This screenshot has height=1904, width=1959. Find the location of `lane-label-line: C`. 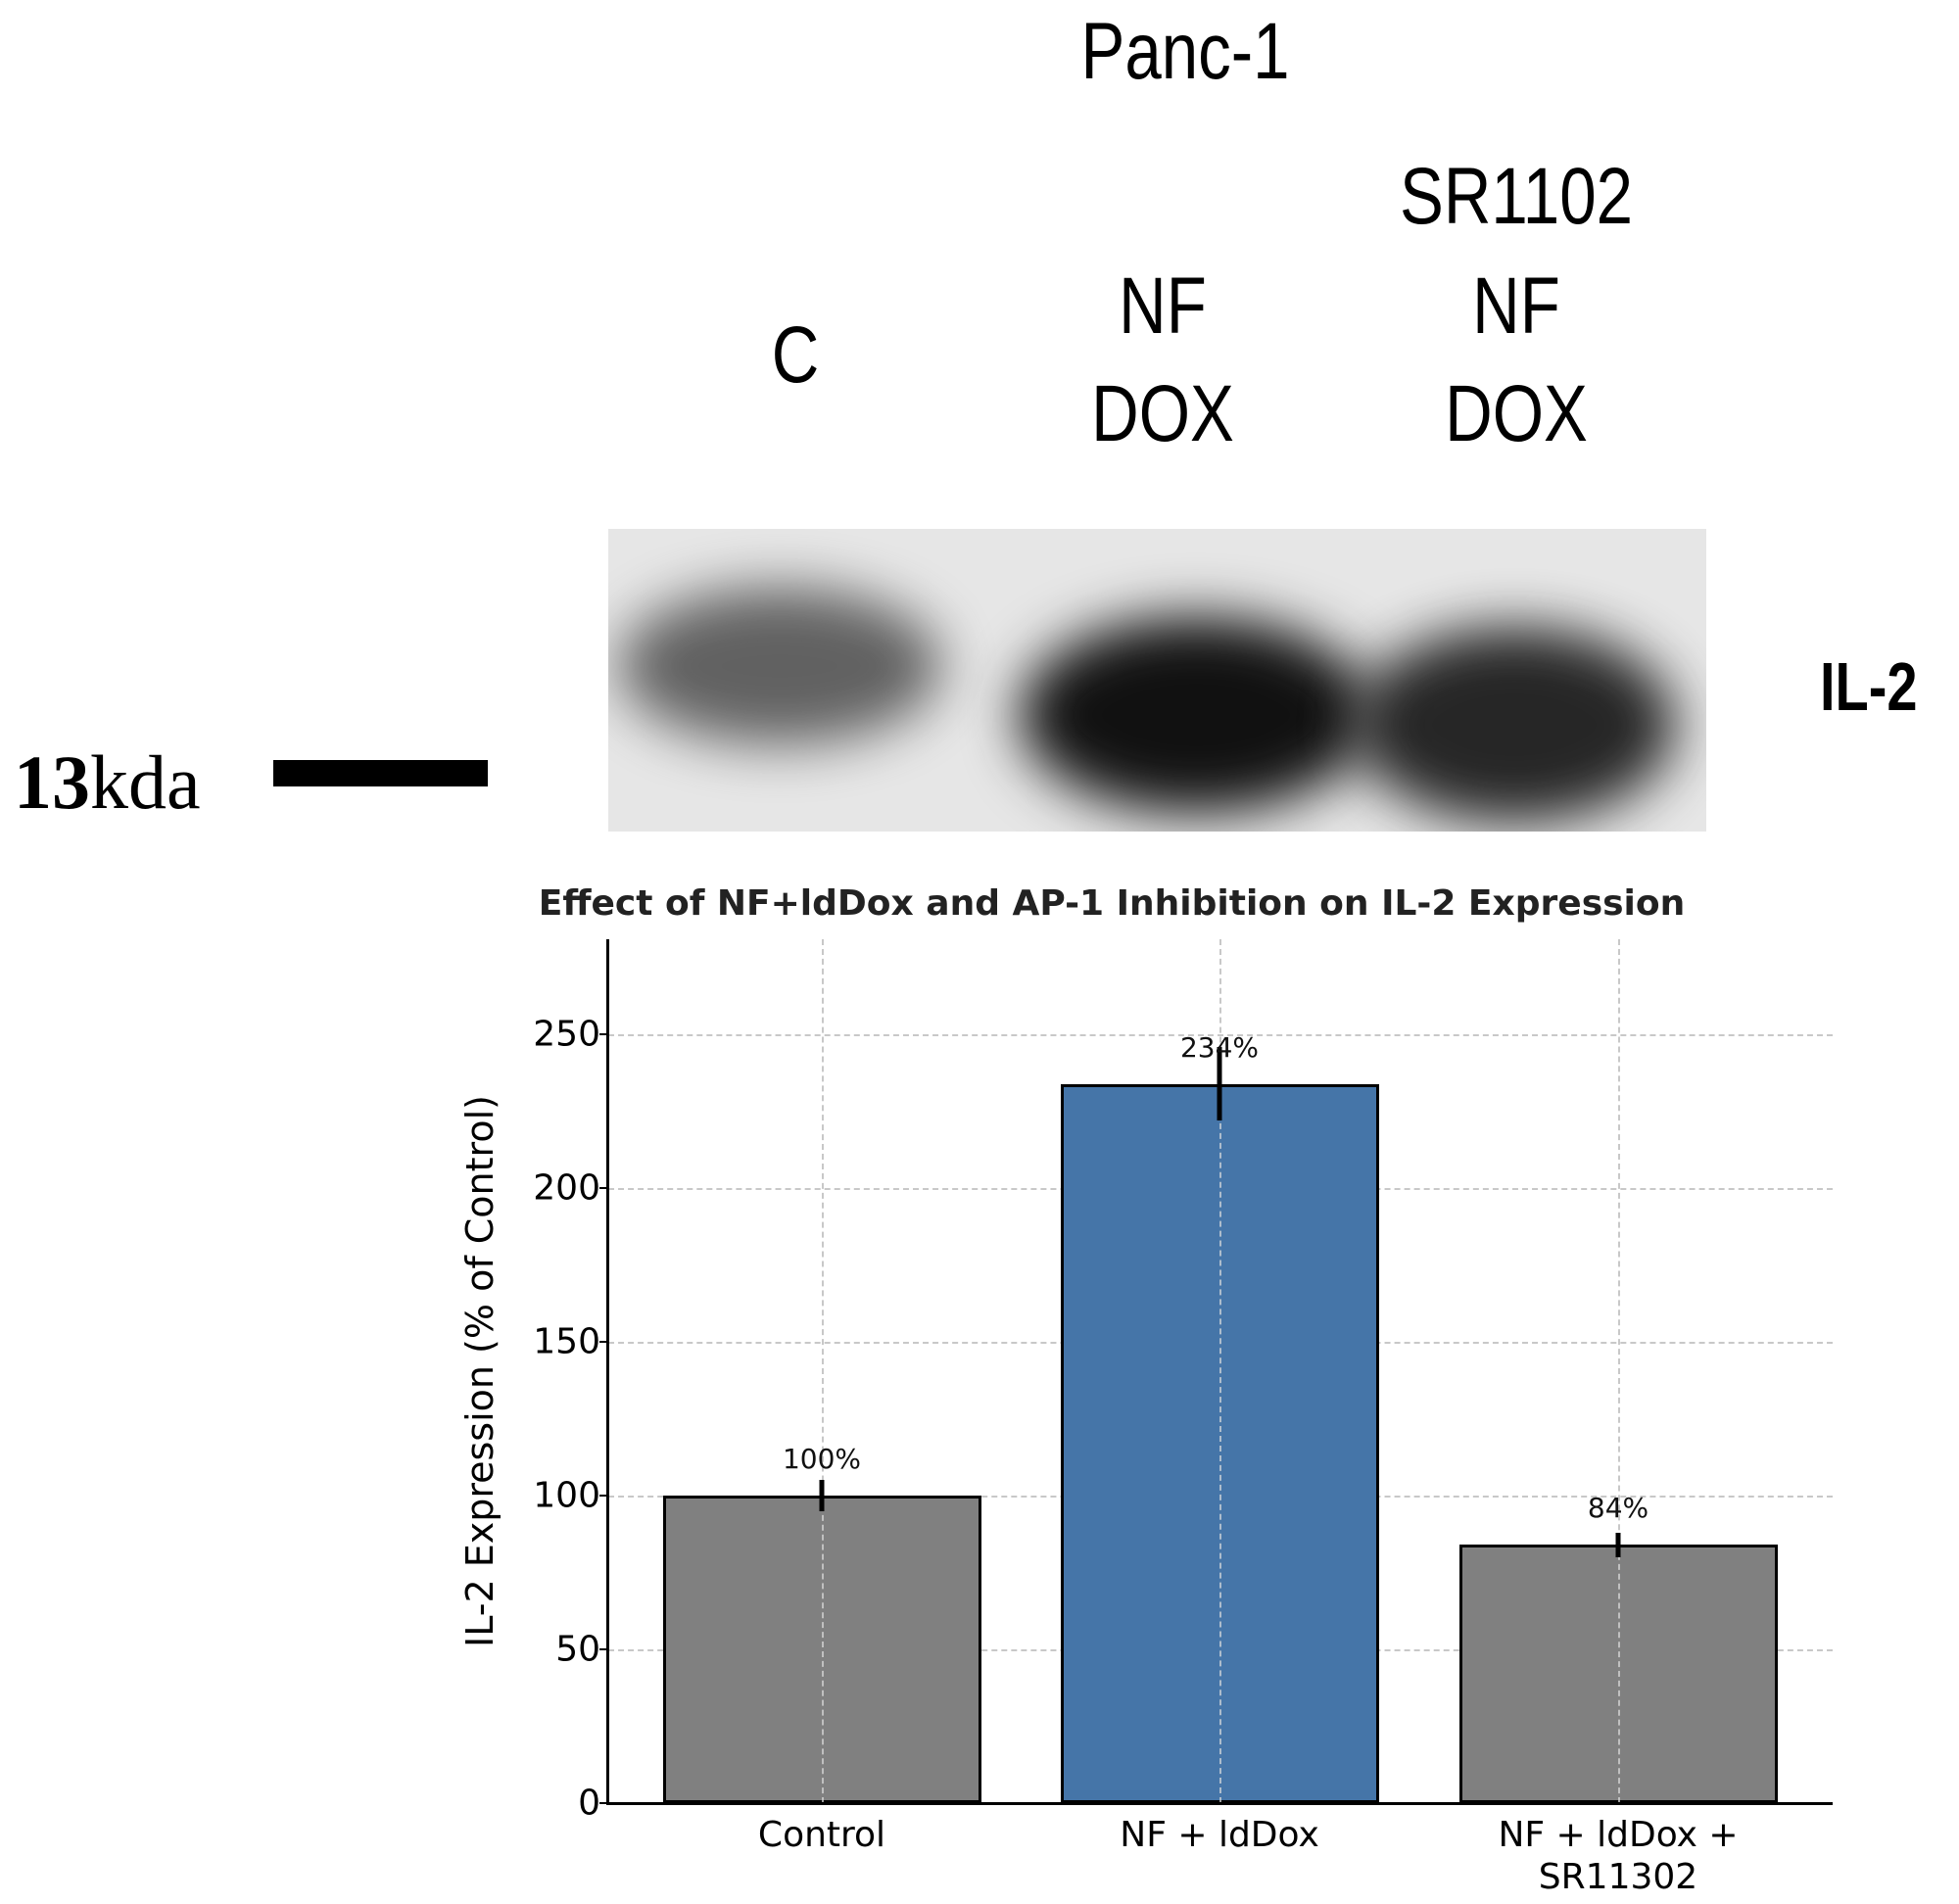

lane-label-line: C is located at coordinates (795, 355).